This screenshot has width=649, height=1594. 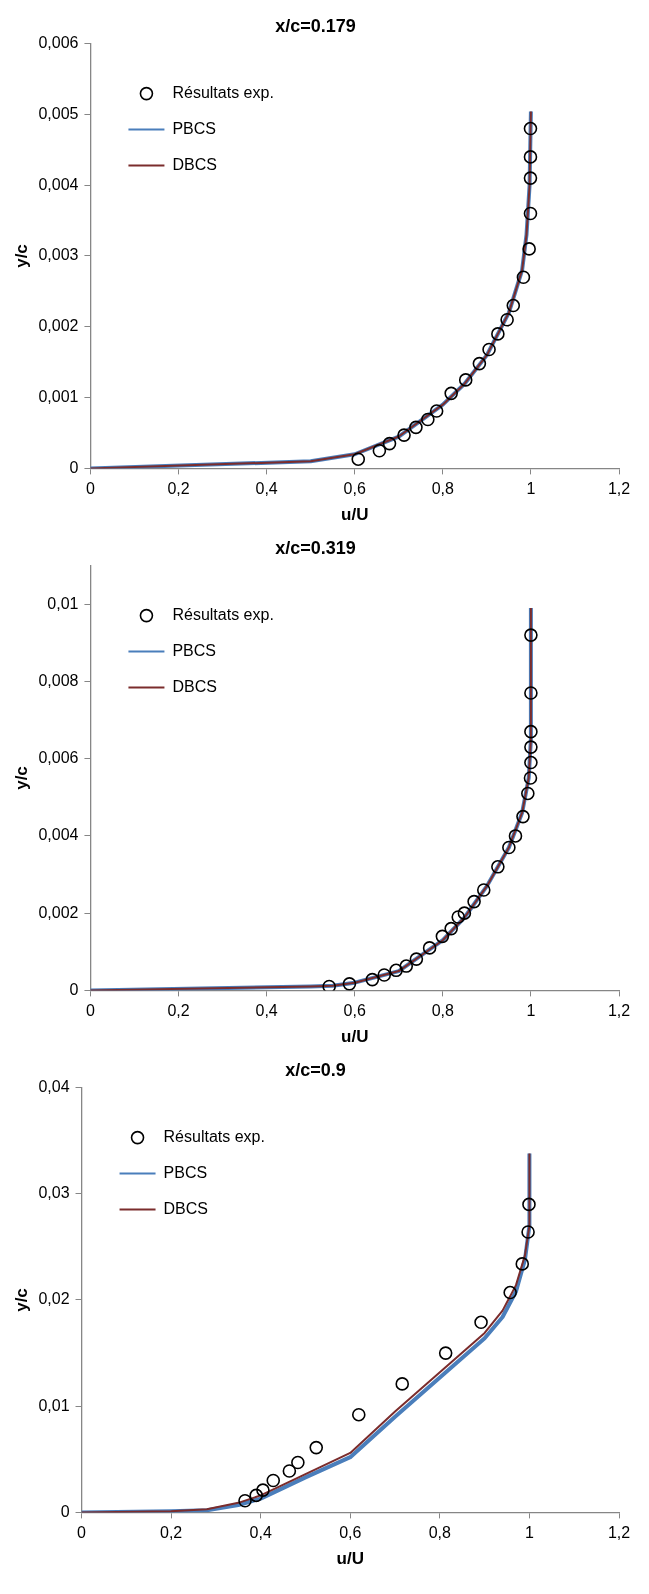 What do you see at coordinates (54, 1193) in the screenshot?
I see `y-tick-label: 0,03` at bounding box center [54, 1193].